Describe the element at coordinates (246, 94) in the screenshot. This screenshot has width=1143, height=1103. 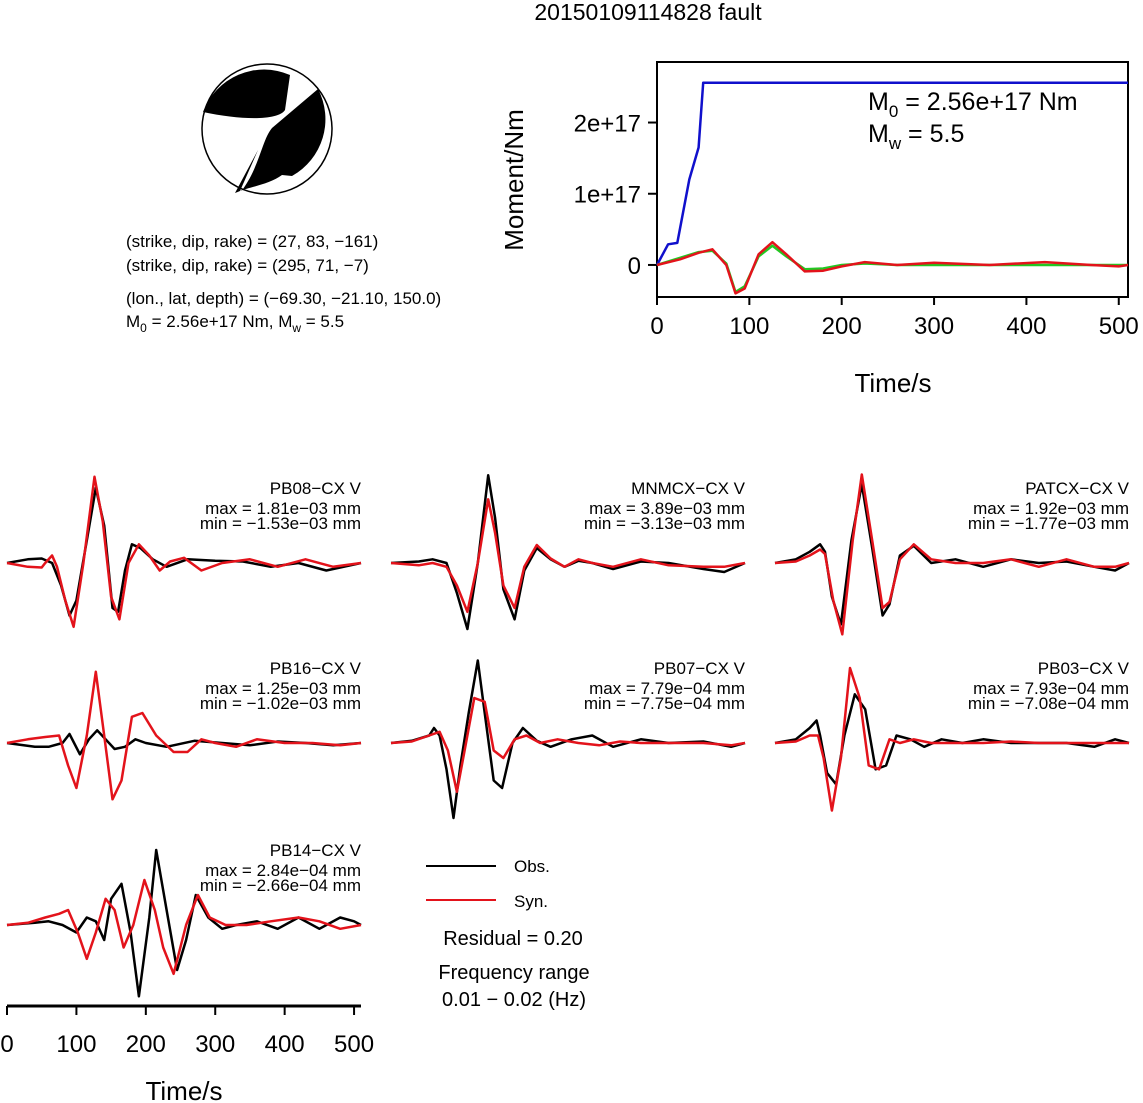
I see `beachball-compressional-upper` at that location.